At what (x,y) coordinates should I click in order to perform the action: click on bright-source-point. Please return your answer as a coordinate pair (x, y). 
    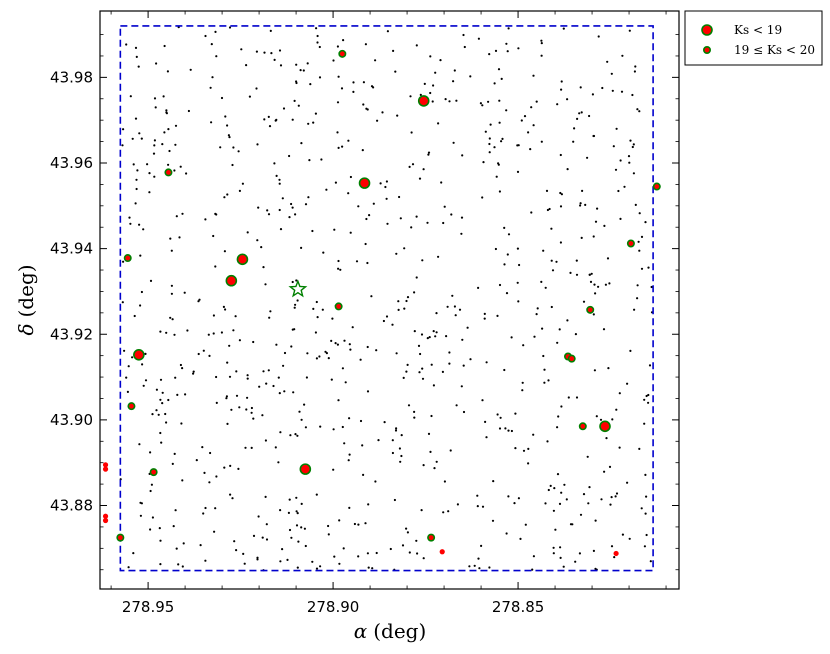
    Looking at the image, I should click on (423, 101).